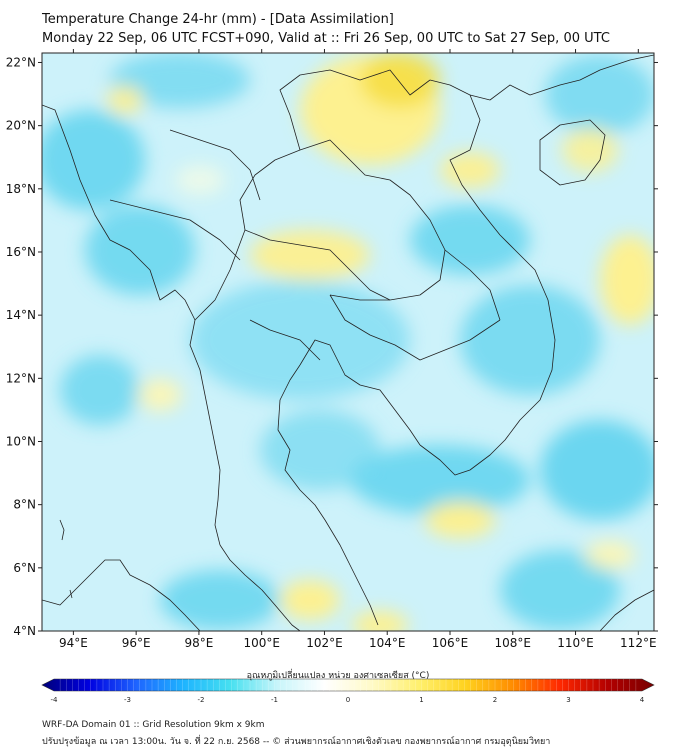  I want to click on lat-label: 20°N, so click(21, 126).